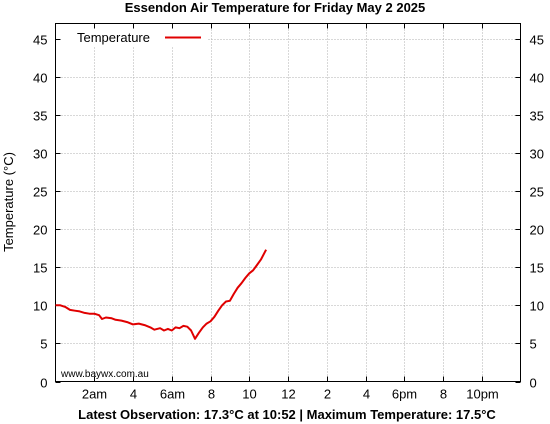 The image size is (550, 424). What do you see at coordinates (537, 268) in the screenshot?
I see `y-tick-label-right: 15` at bounding box center [537, 268].